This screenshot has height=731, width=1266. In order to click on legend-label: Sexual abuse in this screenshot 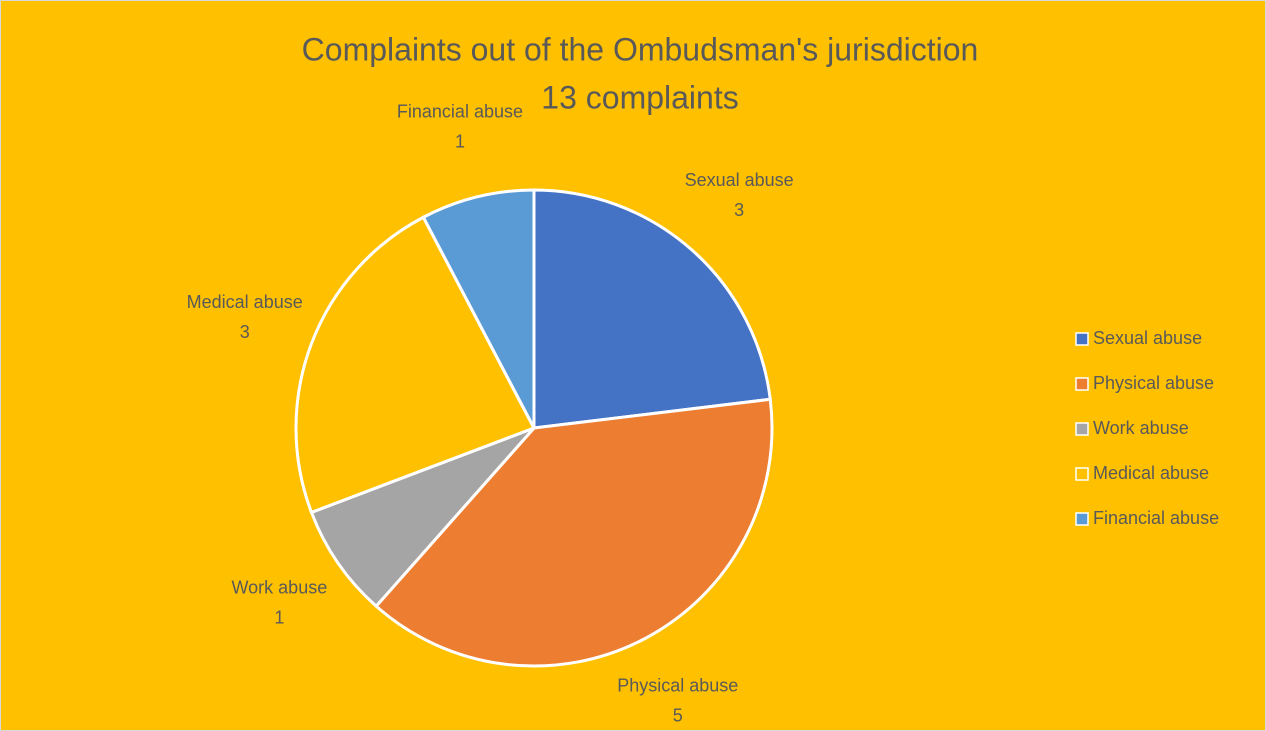, I will do `click(1147, 338)`.